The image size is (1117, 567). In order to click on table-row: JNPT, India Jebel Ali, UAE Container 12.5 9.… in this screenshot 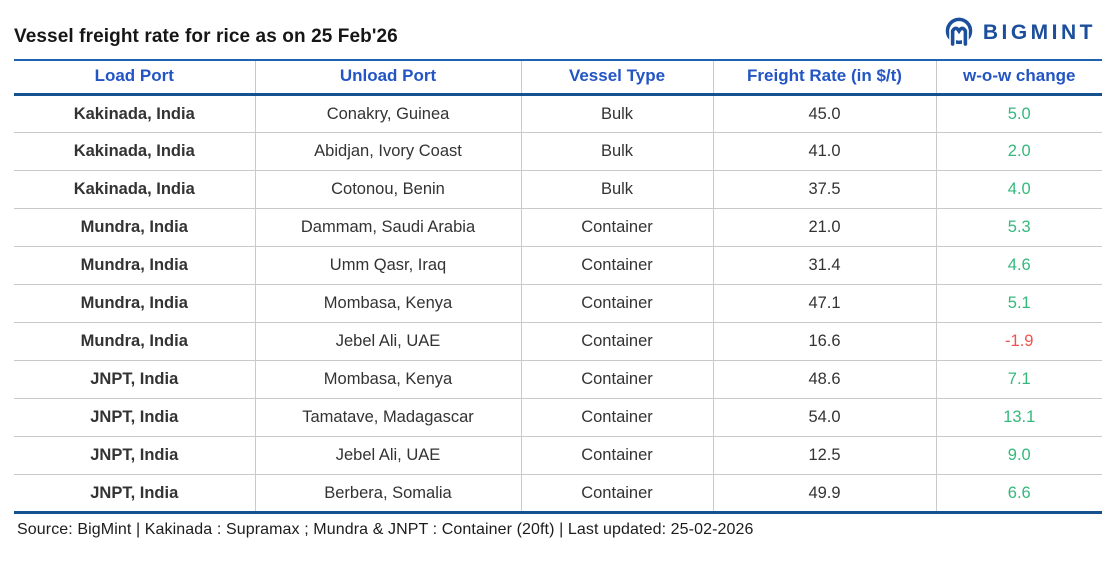, I will do `click(558, 455)`.